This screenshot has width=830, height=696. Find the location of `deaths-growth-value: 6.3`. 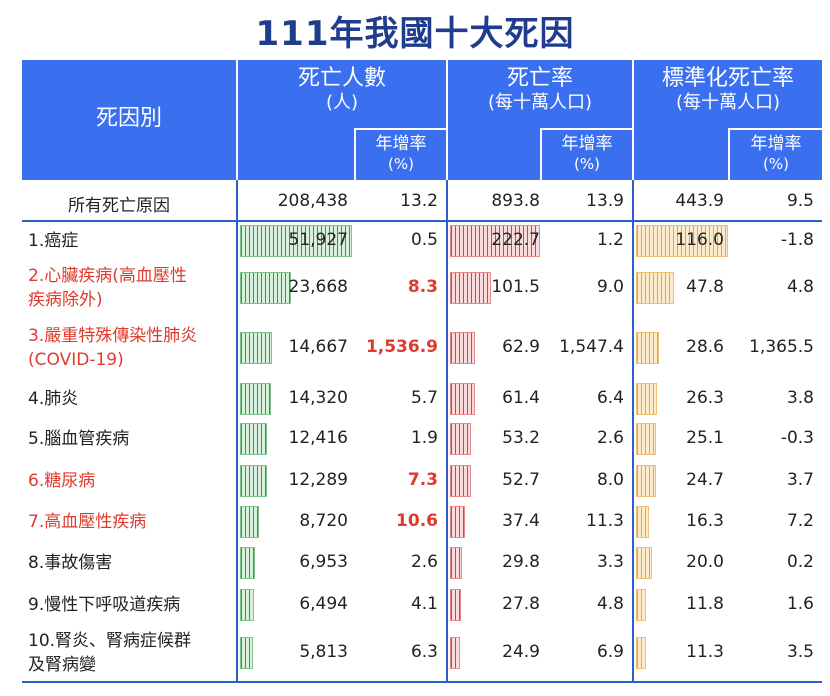

deaths-growth-value: 6.3 is located at coordinates (424, 652).